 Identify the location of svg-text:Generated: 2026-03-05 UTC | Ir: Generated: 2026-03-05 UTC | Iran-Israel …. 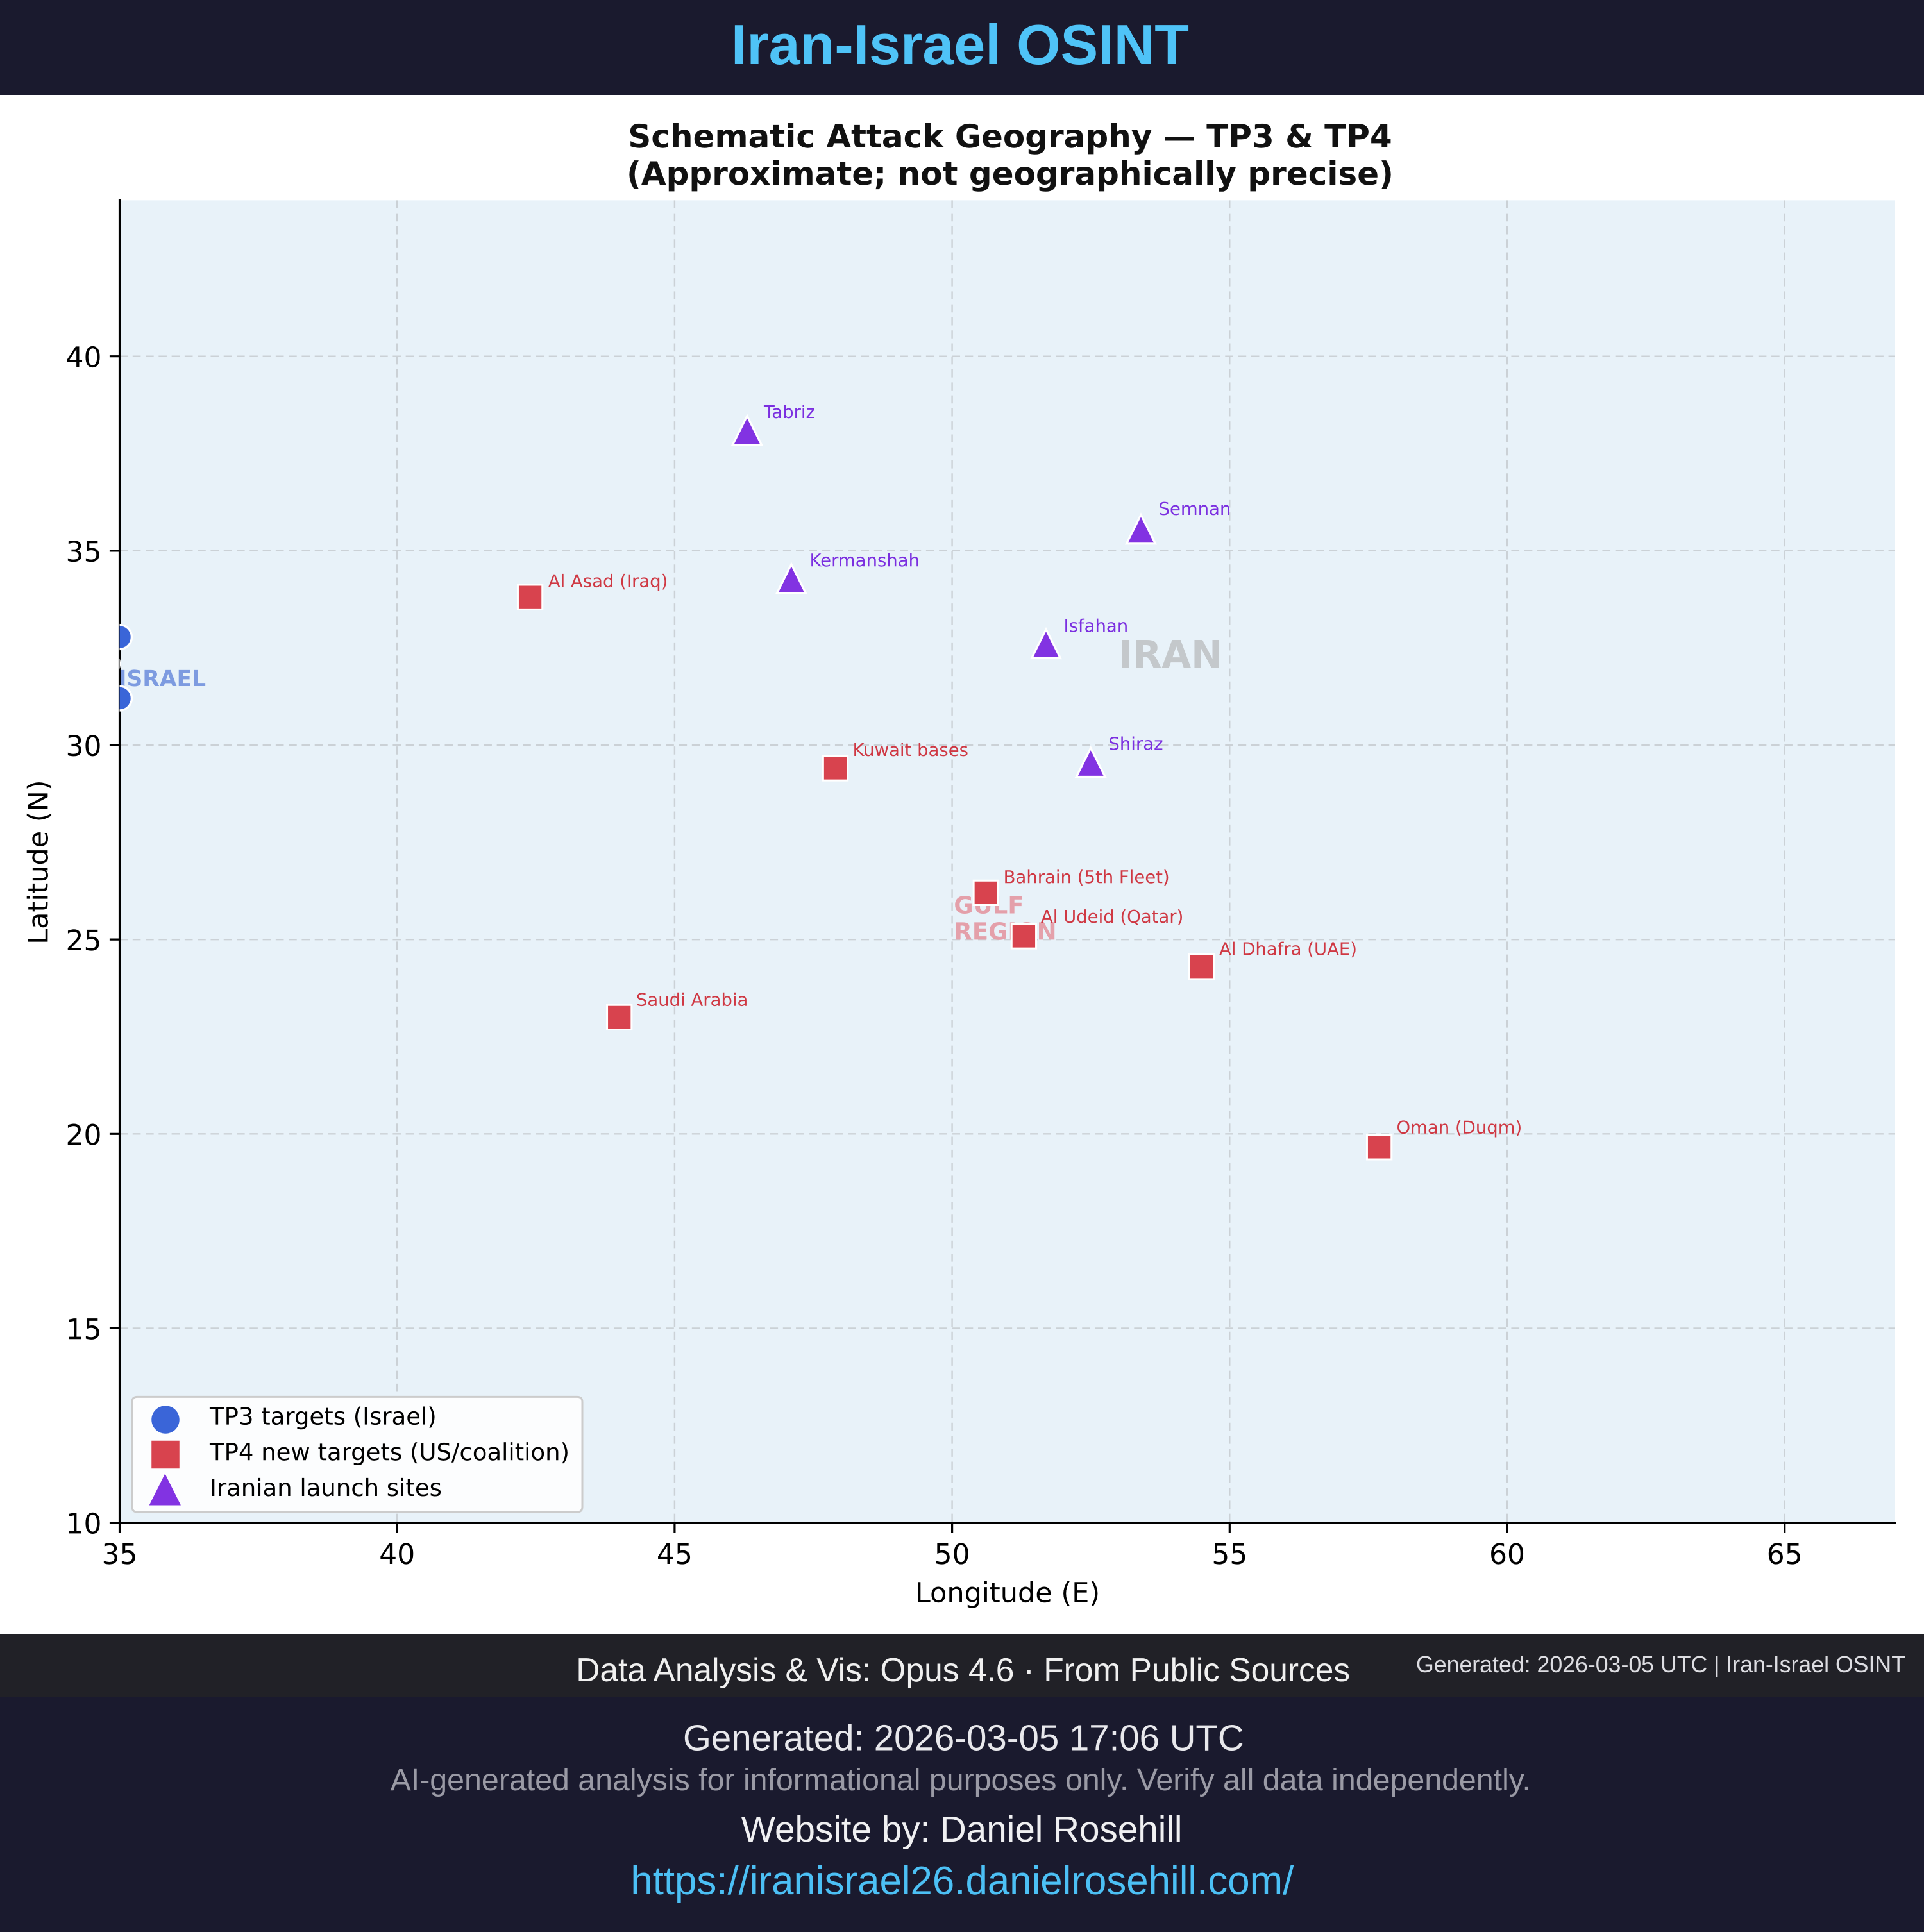
(1660, 1664).